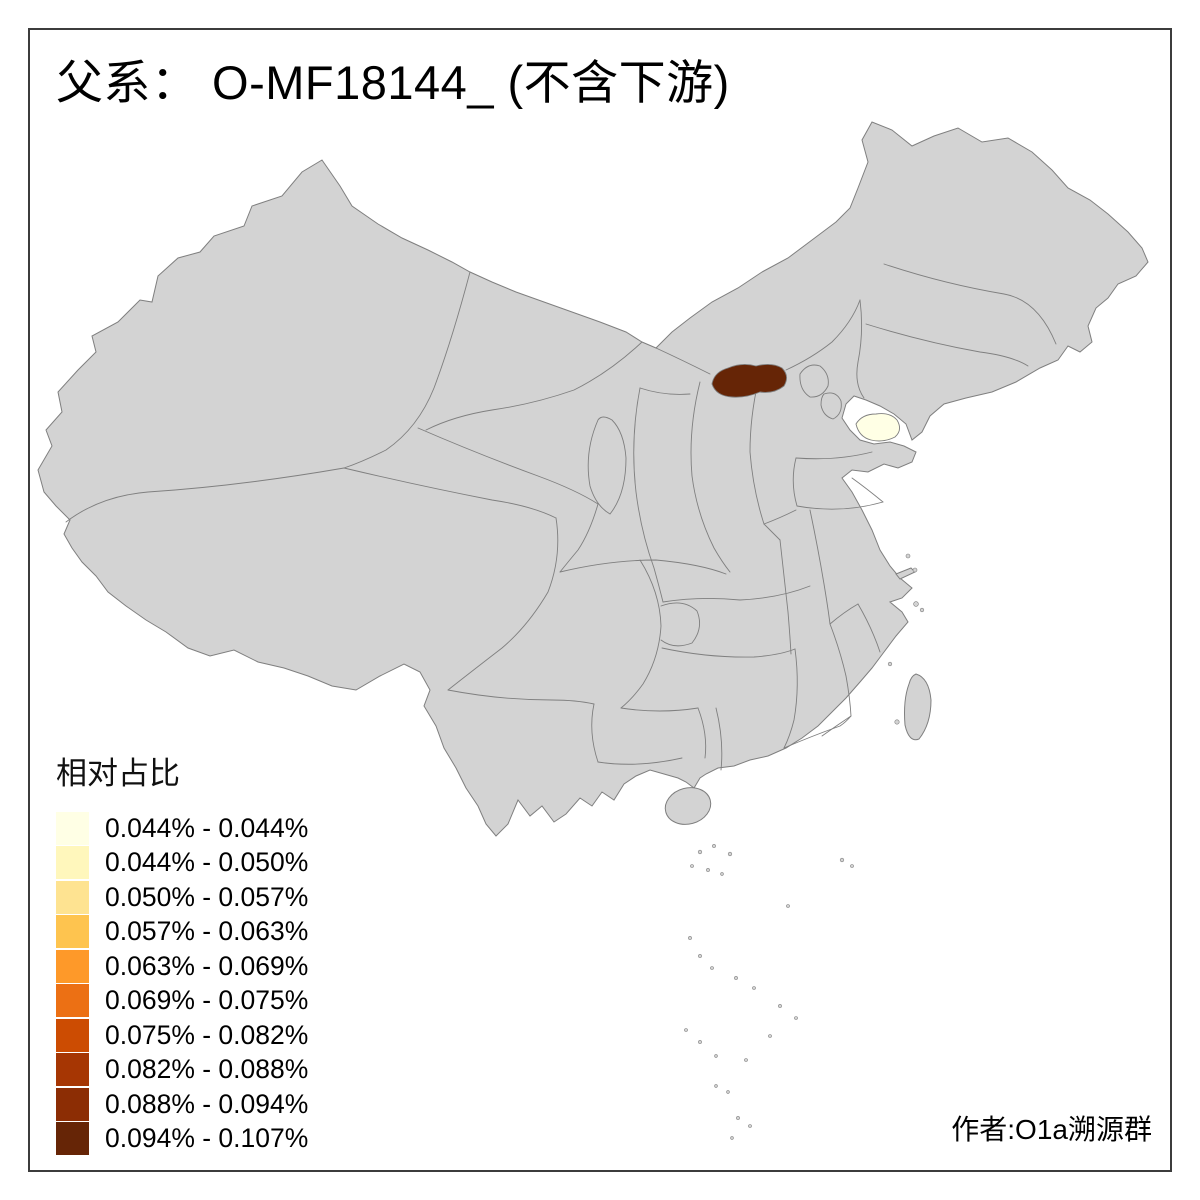  Describe the element at coordinates (207, 965) in the screenshot. I see `legend-label: 0.063% - 0.069%` at that location.